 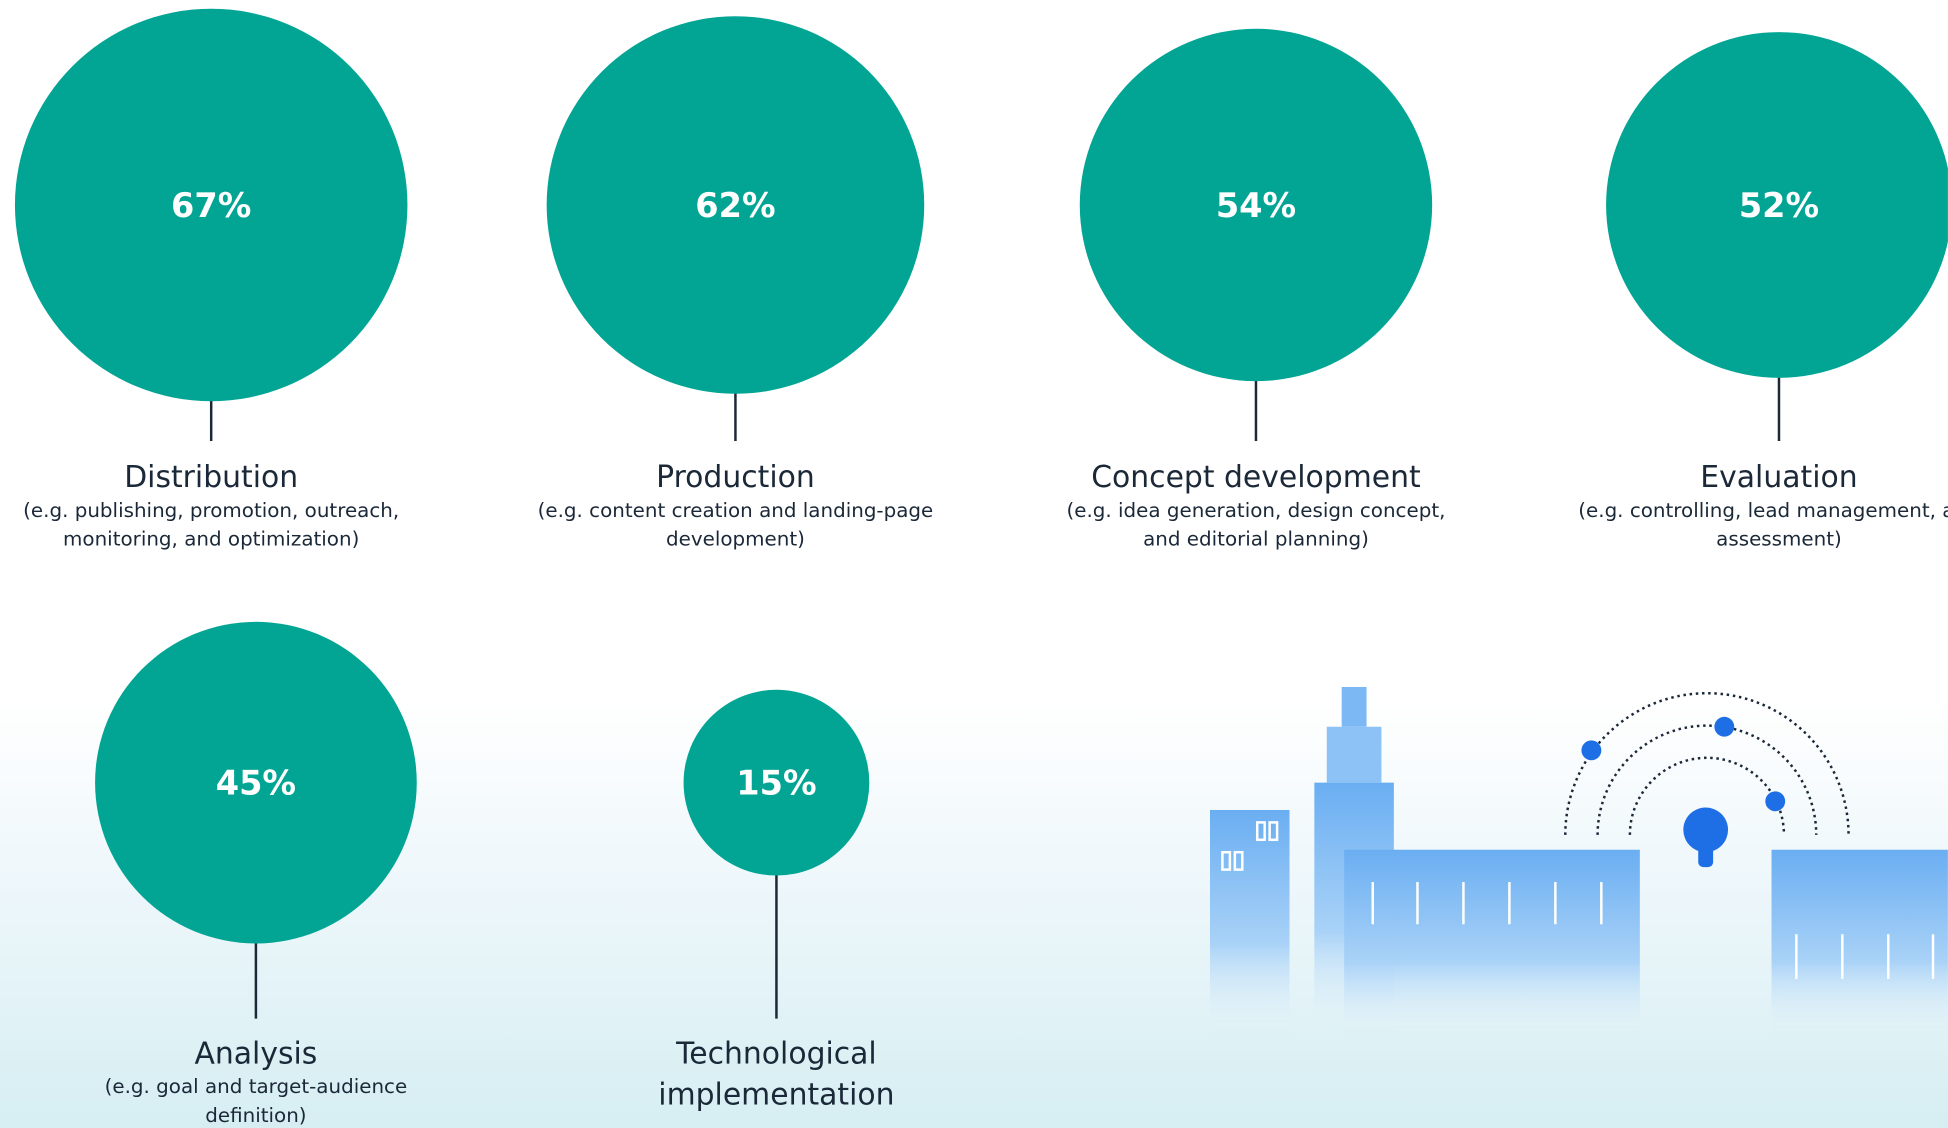 I want to click on value-label: 54%, so click(x=1256, y=205).